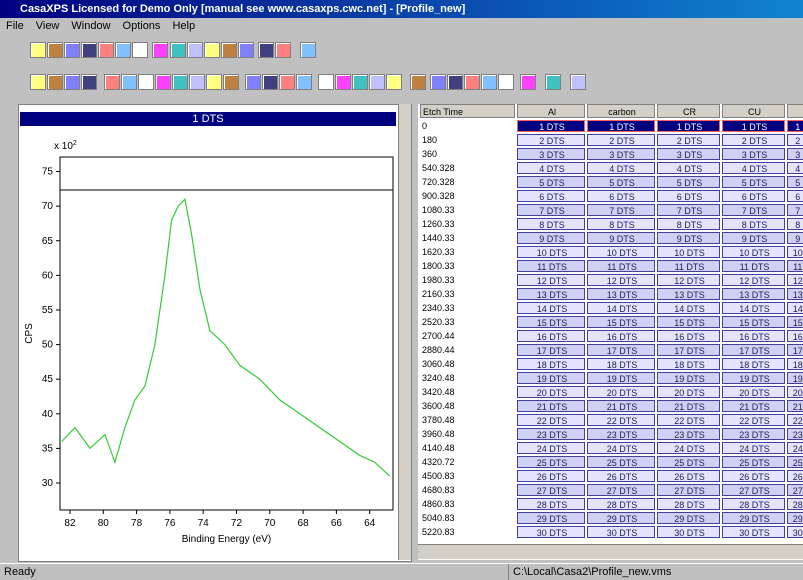 The height and width of the screenshot is (580, 803). What do you see at coordinates (795, 364) in the screenshot?
I see `table-cell: 18 DTS` at bounding box center [795, 364].